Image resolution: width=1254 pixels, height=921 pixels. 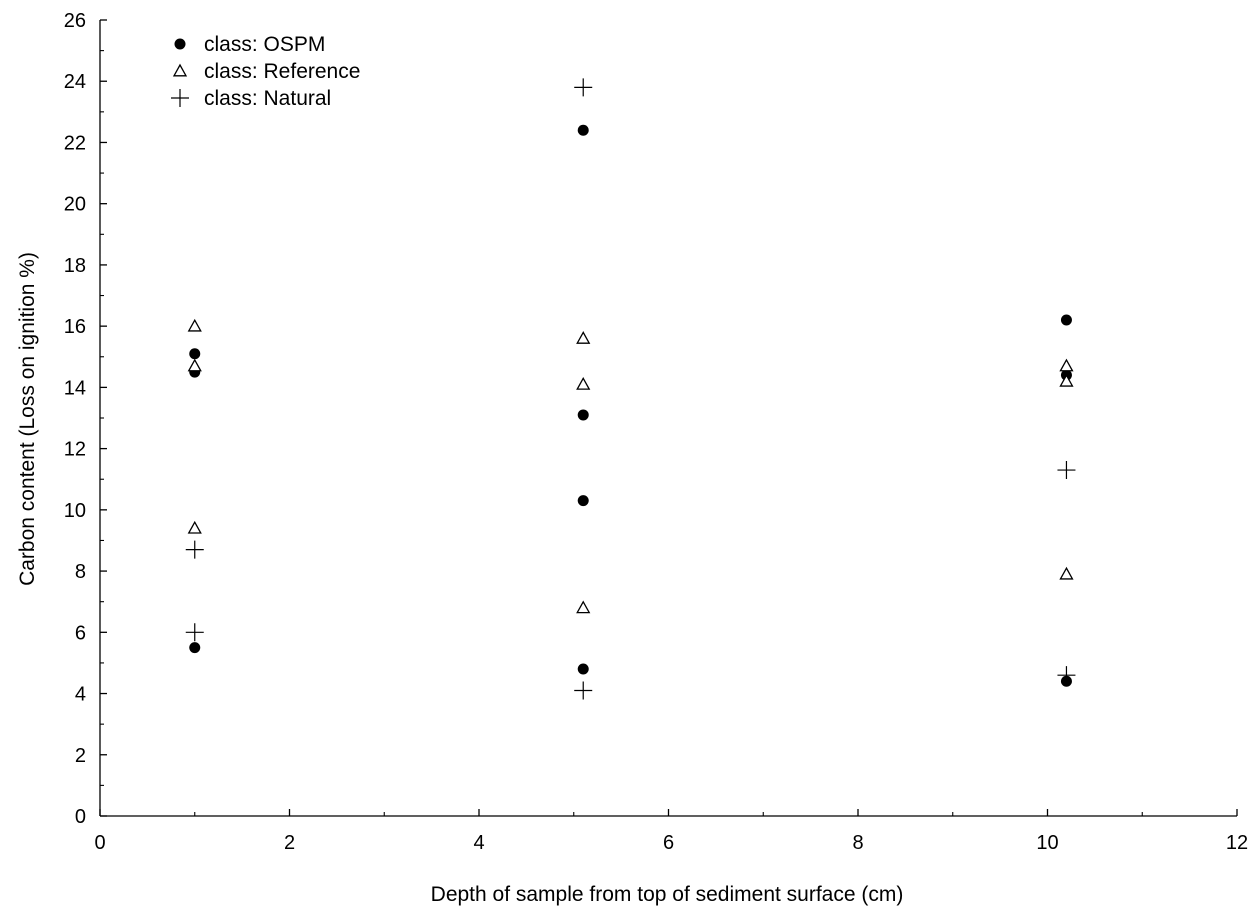 What do you see at coordinates (180, 70) in the screenshot?
I see `legend-marker-reference` at bounding box center [180, 70].